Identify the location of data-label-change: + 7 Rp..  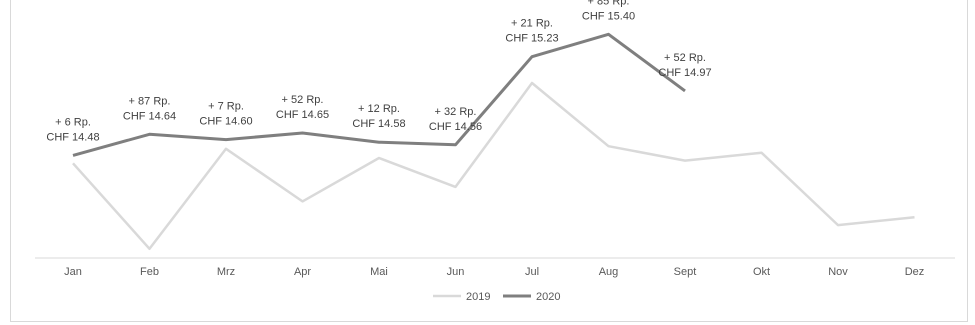
(226, 107).